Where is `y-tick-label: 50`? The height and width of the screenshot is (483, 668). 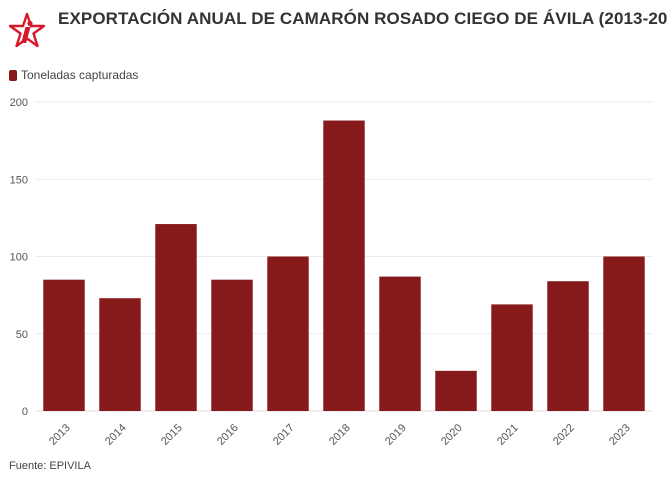 y-tick-label: 50 is located at coordinates (22, 335).